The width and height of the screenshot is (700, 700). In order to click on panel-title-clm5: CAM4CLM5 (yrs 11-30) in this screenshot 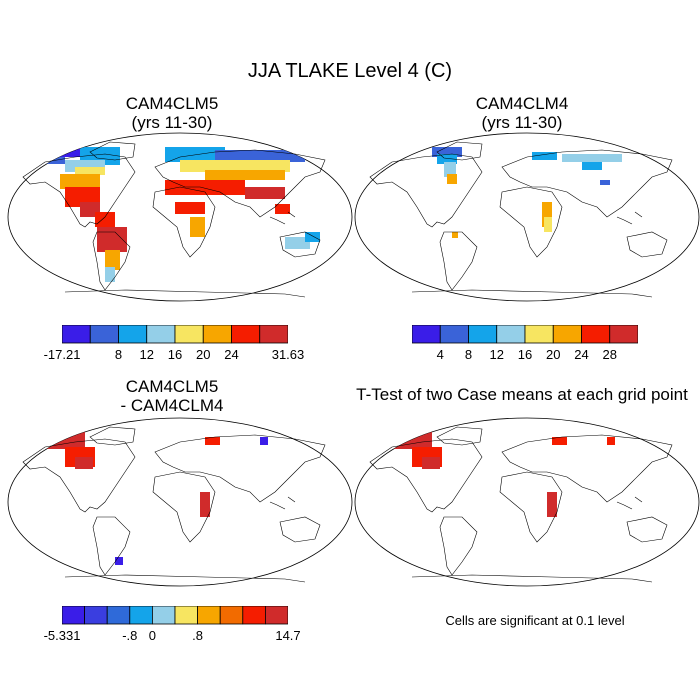, I will do `click(172, 113)`.